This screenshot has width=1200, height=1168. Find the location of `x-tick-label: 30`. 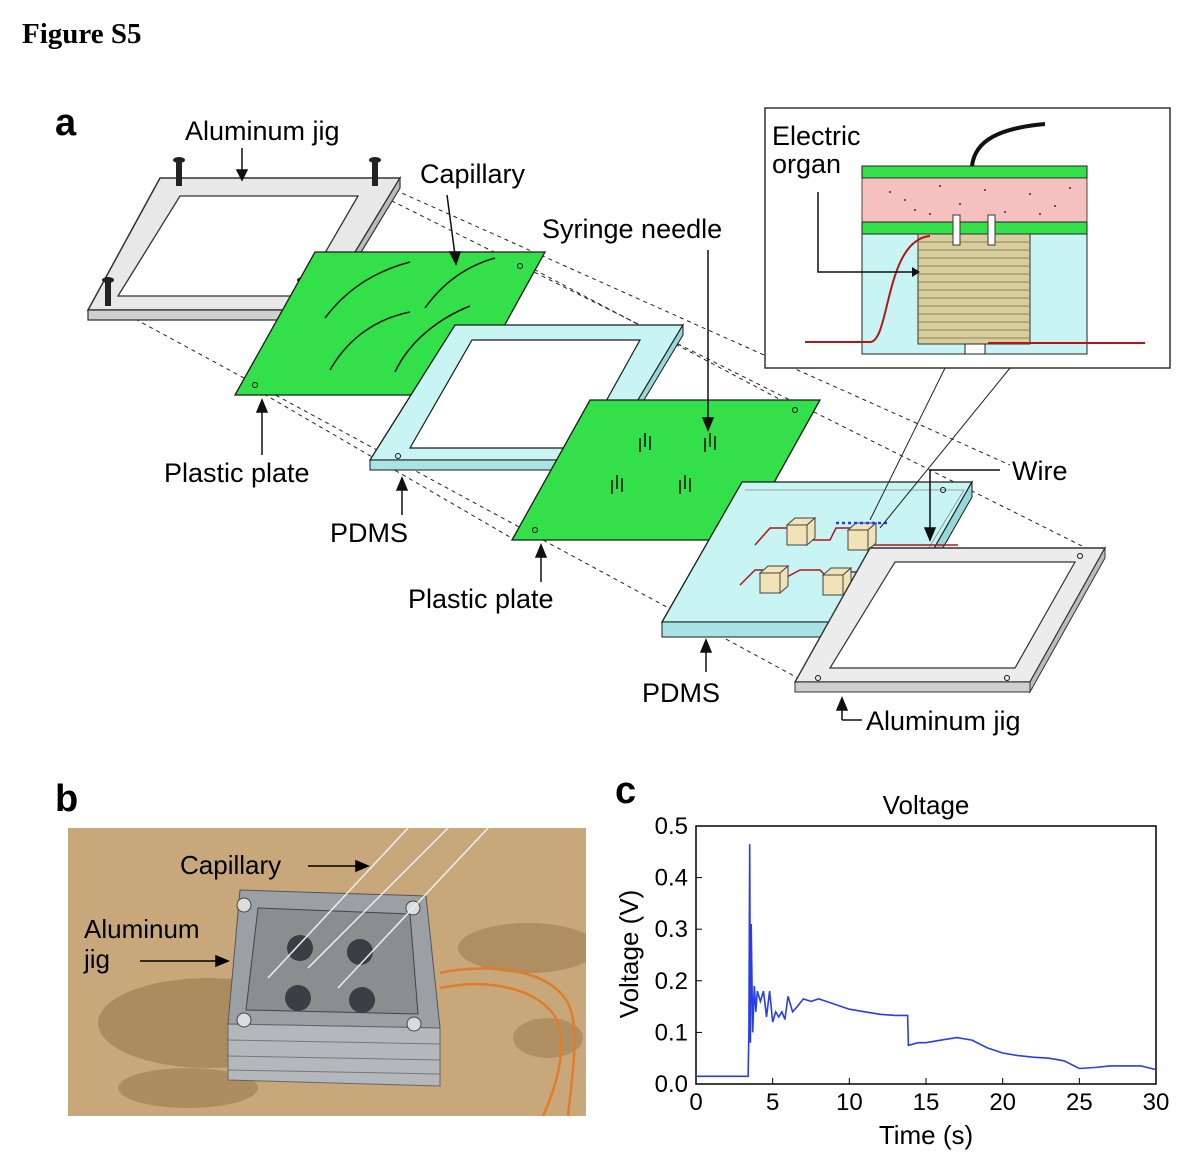

x-tick-label: 30 is located at coordinates (1156, 1102).